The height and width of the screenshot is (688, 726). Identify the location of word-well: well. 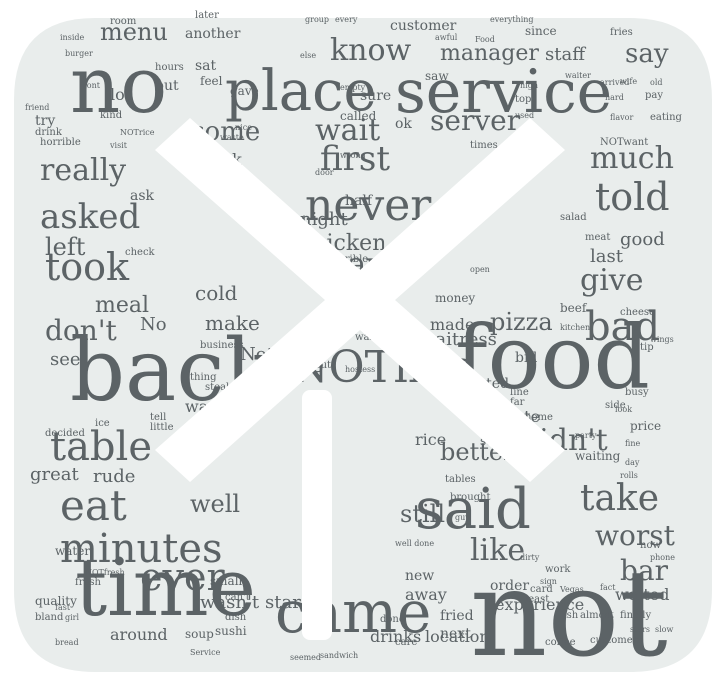
(215, 504).